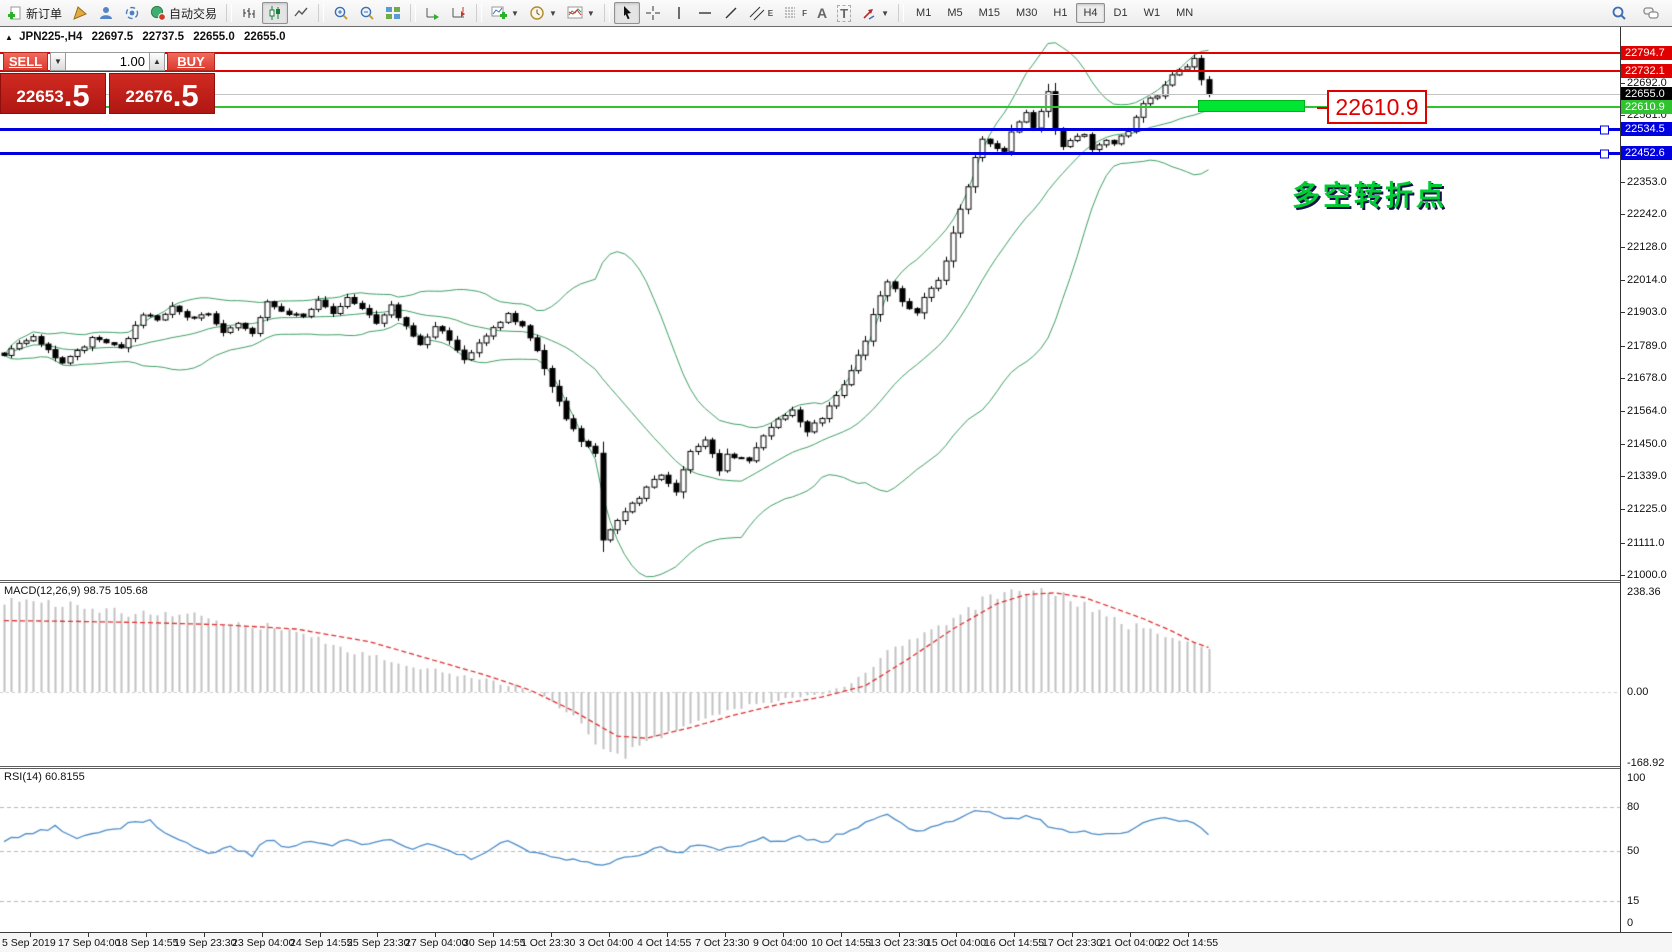 This screenshot has width=1672, height=952. I want to click on buy-price-box: 22676 .5, so click(162, 93).